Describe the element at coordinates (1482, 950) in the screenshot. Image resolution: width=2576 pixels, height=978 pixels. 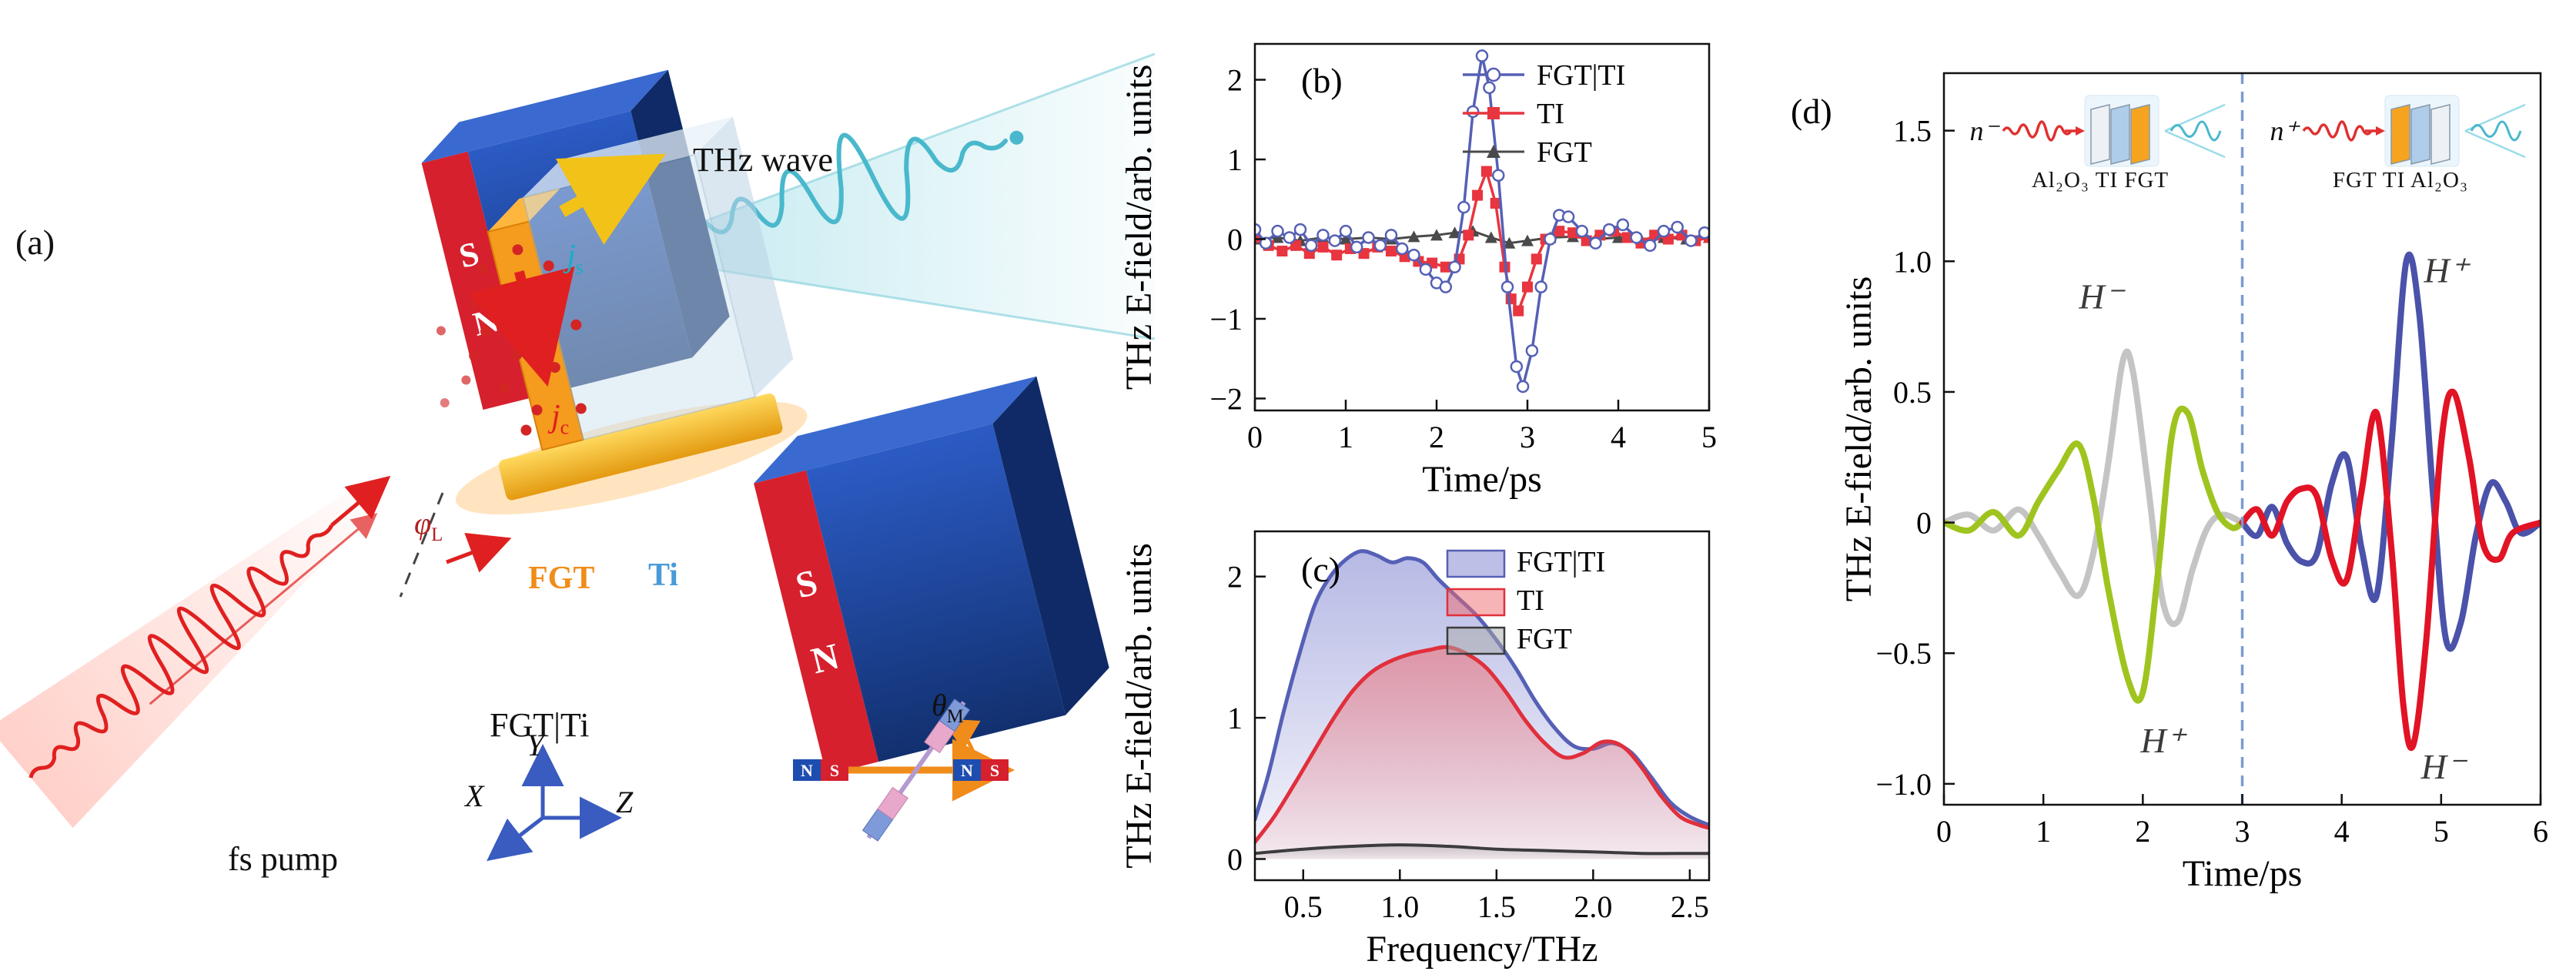
I see `svg-text: Frequency/THz` at that location.